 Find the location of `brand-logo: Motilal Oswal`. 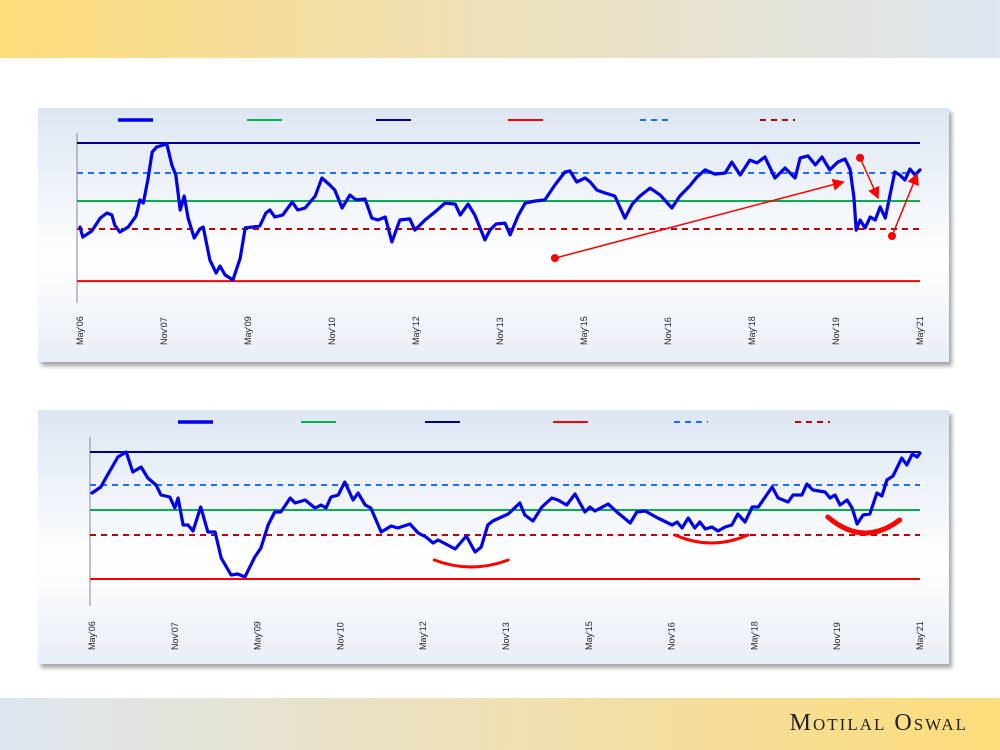

brand-logo: Motilal Oswal is located at coordinates (878, 723).